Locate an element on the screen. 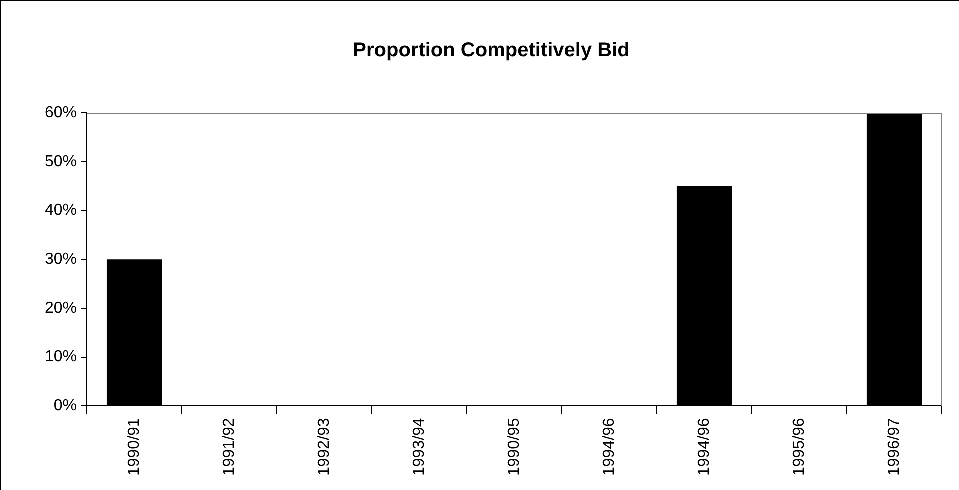 The image size is (959, 490). y-tick-label: 60% is located at coordinates (61, 113).